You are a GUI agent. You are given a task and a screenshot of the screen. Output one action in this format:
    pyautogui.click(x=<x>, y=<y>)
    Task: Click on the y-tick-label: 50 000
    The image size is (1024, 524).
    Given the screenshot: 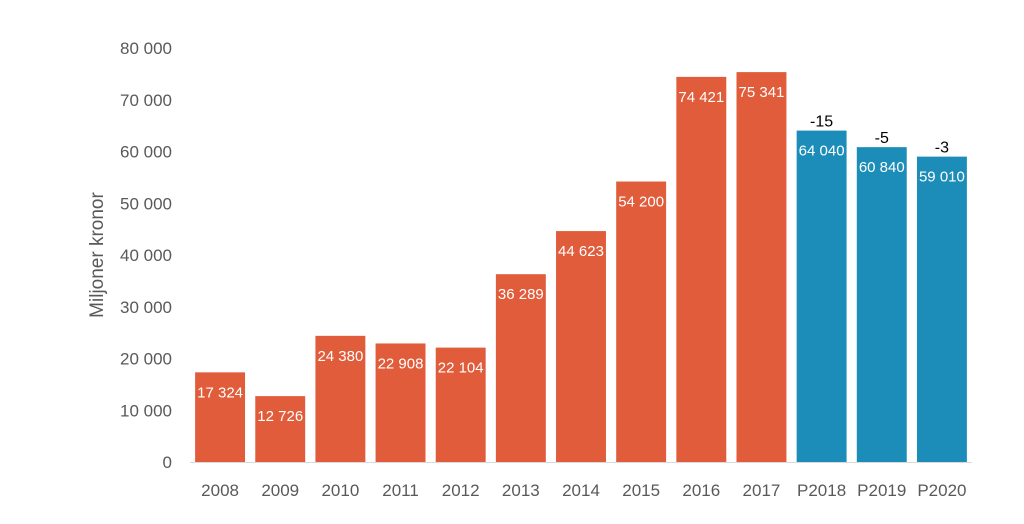 What is the action you would take?
    pyautogui.click(x=146, y=203)
    